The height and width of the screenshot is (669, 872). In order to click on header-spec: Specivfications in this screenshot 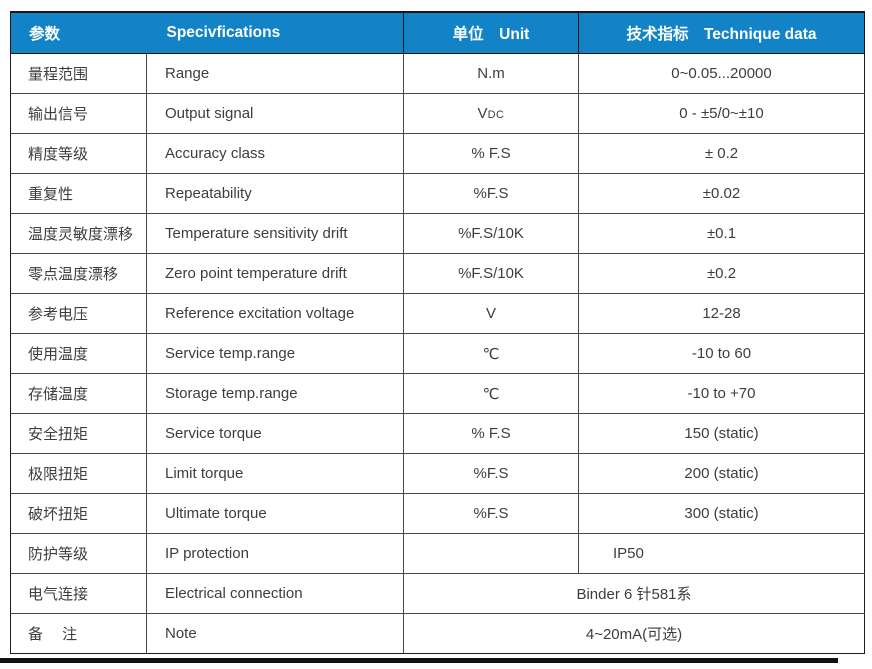, I will do `click(275, 32)`.